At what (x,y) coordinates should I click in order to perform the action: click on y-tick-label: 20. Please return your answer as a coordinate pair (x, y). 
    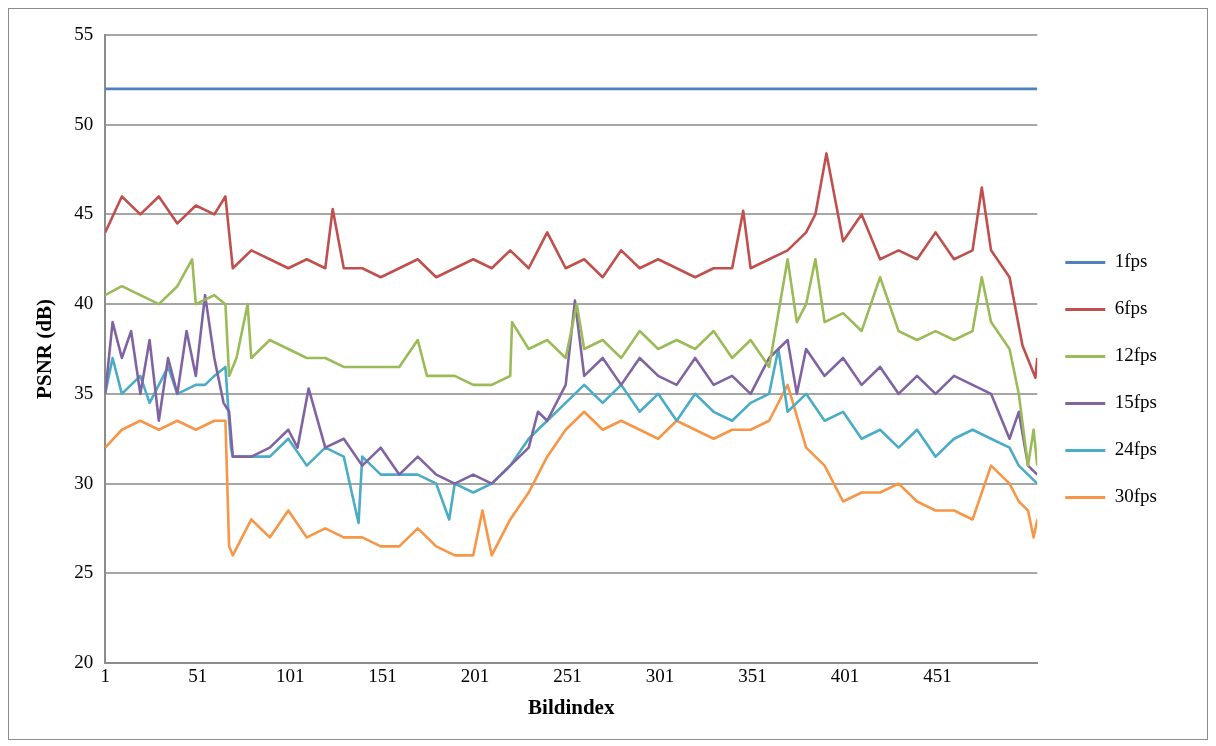
    Looking at the image, I should click on (84, 661).